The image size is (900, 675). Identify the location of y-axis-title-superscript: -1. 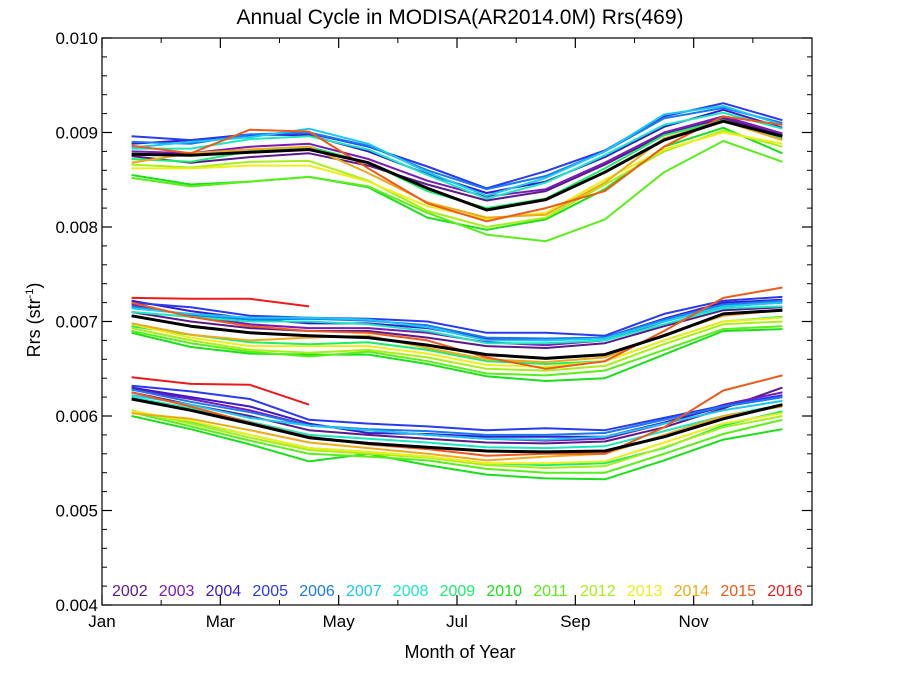
(30, 294).